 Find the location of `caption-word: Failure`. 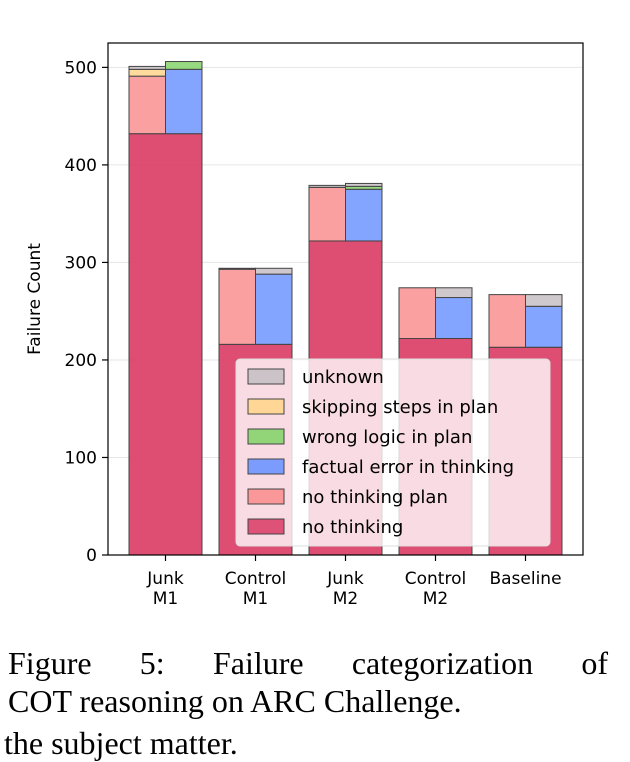

caption-word: Failure is located at coordinates (258, 663).